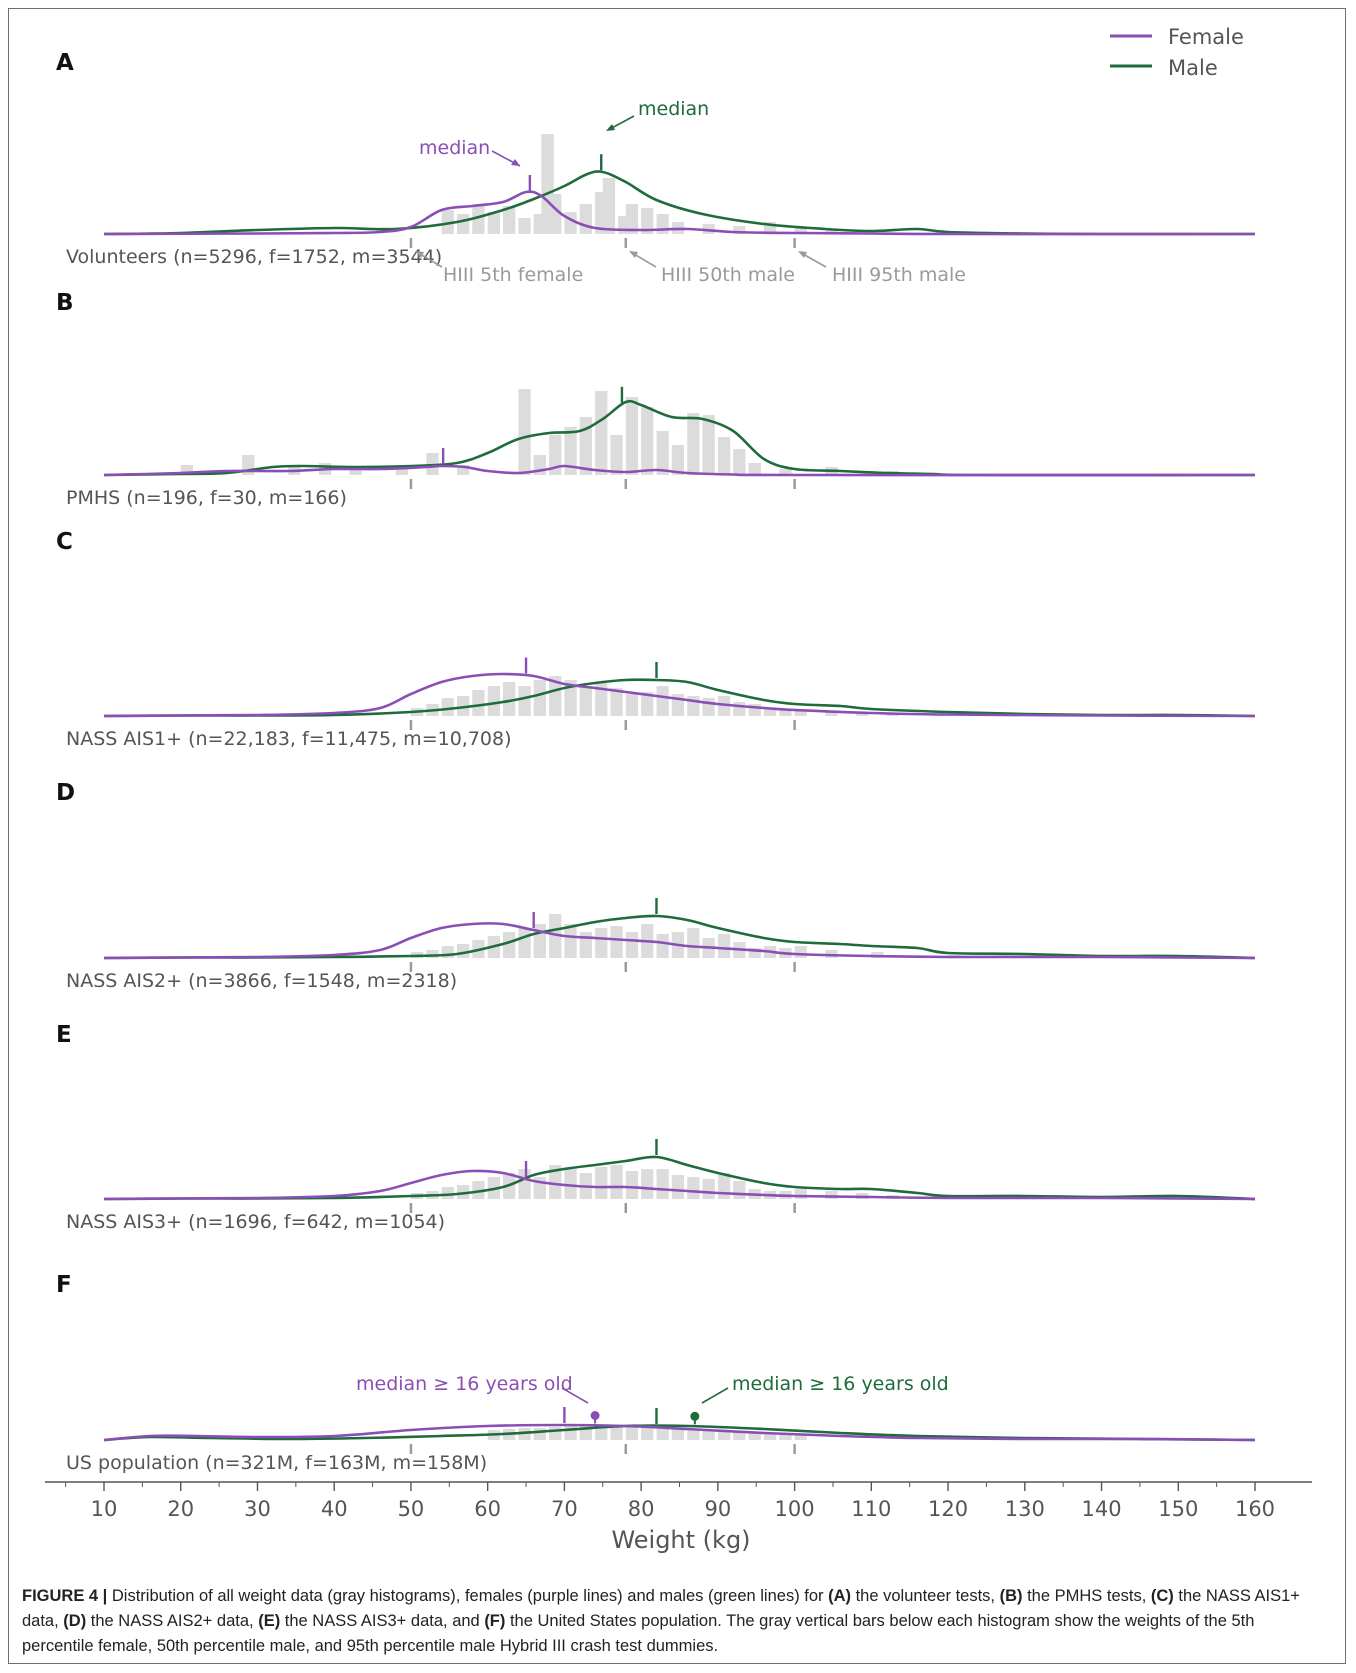 The height and width of the screenshot is (1673, 1356). What do you see at coordinates (1206, 37) in the screenshot?
I see `legend-female-label: Female` at bounding box center [1206, 37].